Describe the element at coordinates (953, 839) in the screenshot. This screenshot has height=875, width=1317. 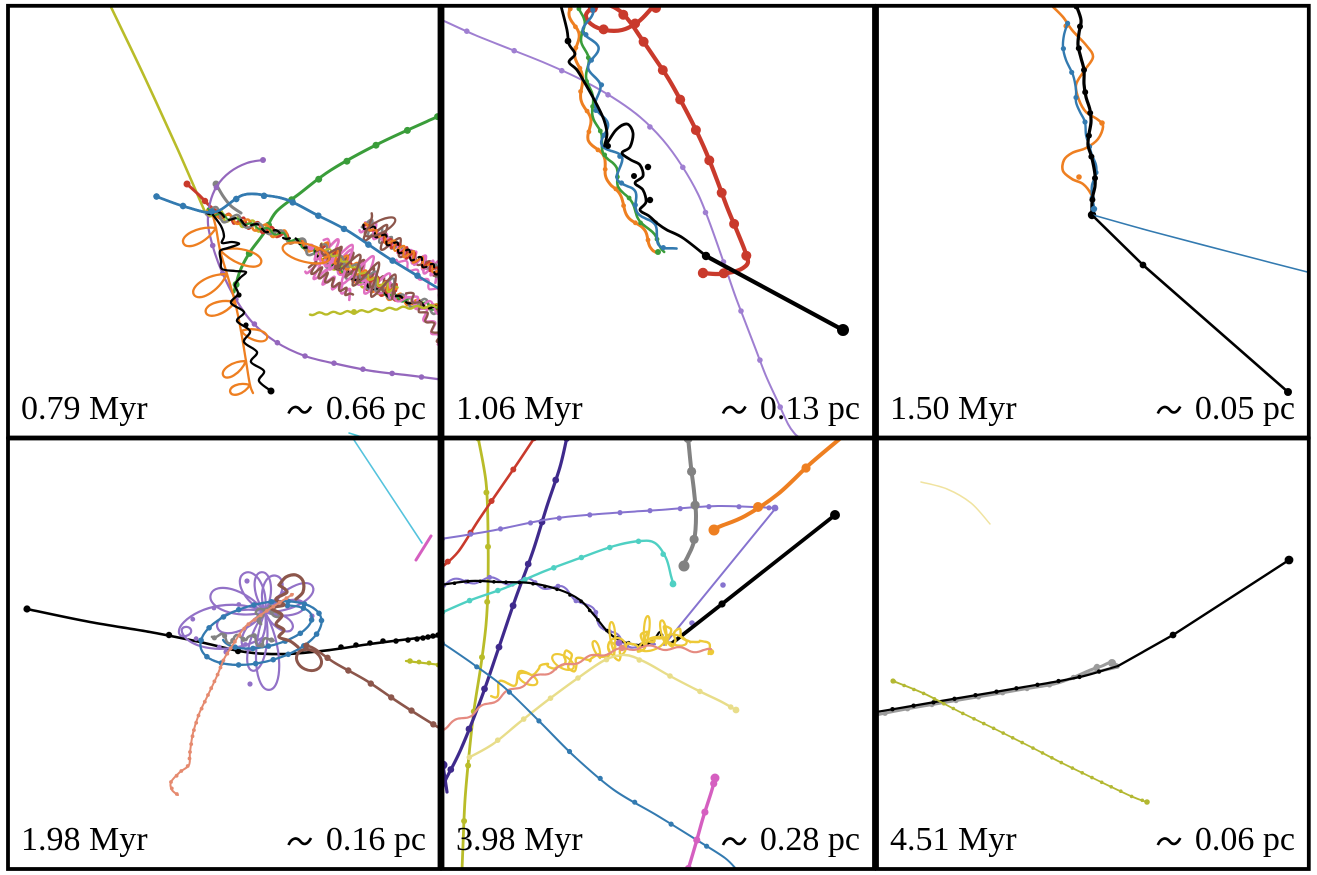
I see `svg-text: 4.51 Myr` at that location.